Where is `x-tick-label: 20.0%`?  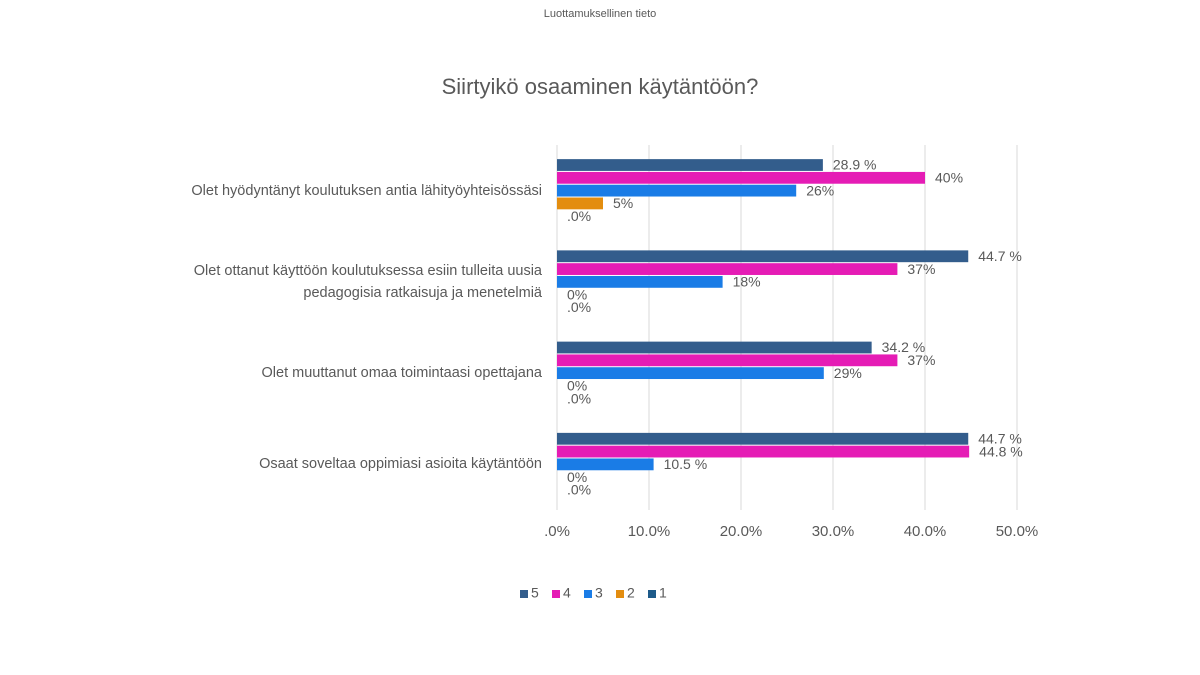 x-tick-label: 20.0% is located at coordinates (741, 531).